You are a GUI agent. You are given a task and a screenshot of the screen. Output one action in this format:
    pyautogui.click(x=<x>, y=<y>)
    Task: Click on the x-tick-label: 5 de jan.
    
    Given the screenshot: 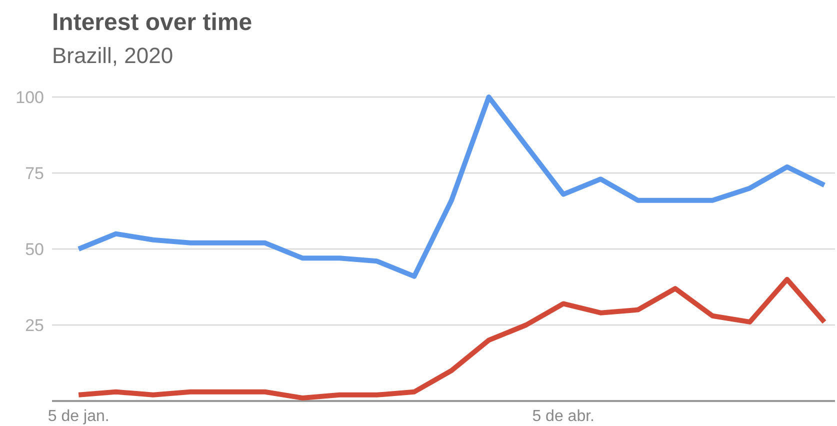 What is the action you would take?
    pyautogui.click(x=79, y=416)
    